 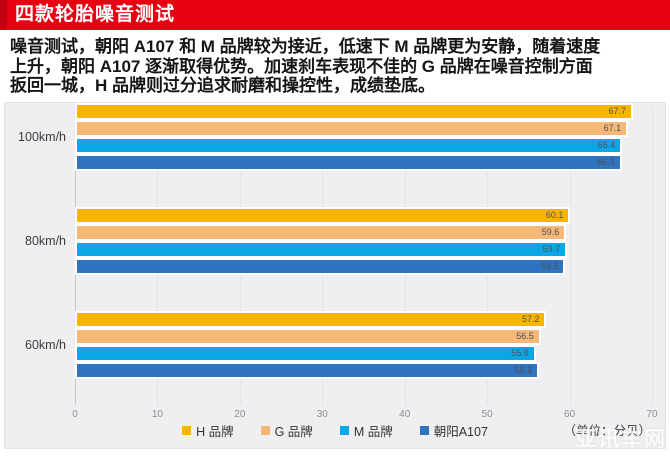 I want to click on page-title: 四款轮胎噪音测试, so click(x=95, y=14).